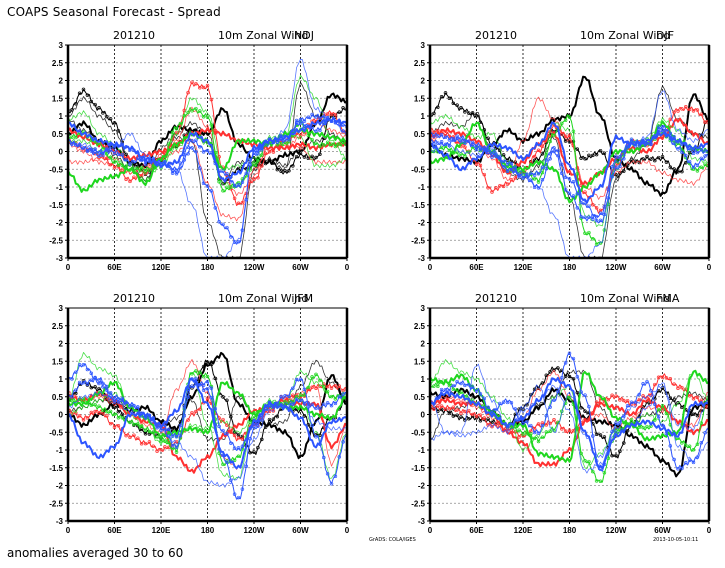 The width and height of the screenshot is (725, 568). I want to click on grads-credit: GrADS: COLA/IGES, so click(392, 540).